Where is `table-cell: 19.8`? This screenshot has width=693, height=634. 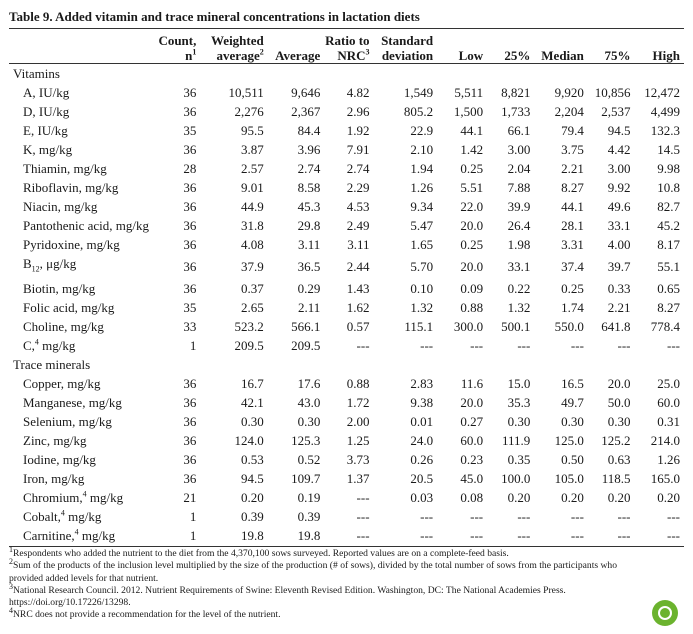
table-cell: 19.8 is located at coordinates (309, 535).